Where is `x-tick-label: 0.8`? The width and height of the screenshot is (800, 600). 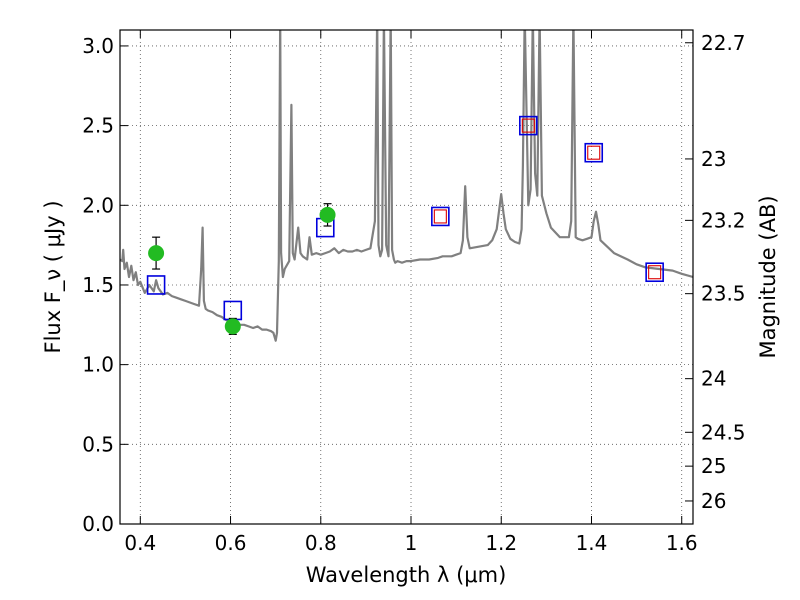 x-tick-label: 0.8 is located at coordinates (321, 543).